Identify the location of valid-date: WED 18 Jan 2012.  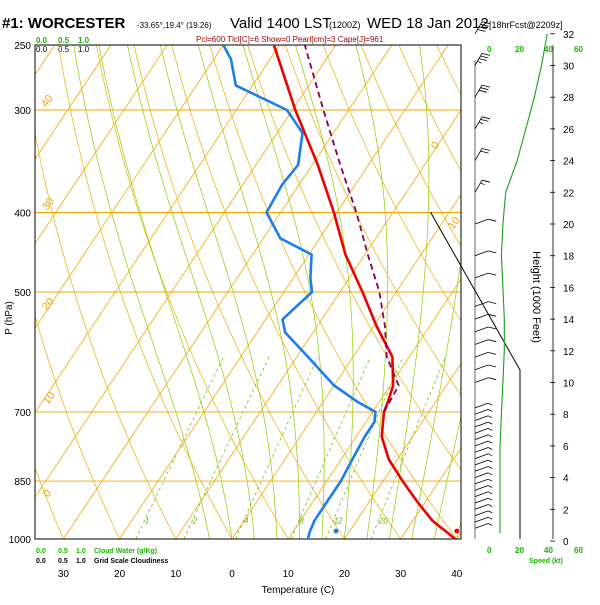
(428, 23).